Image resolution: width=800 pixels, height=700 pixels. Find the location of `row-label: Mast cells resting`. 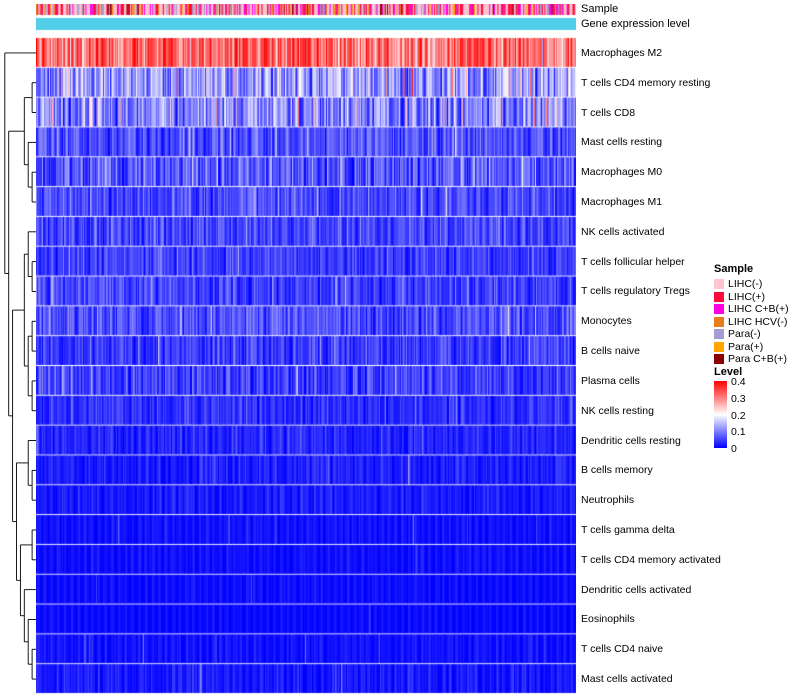

row-label: Mast cells resting is located at coordinates (622, 142).